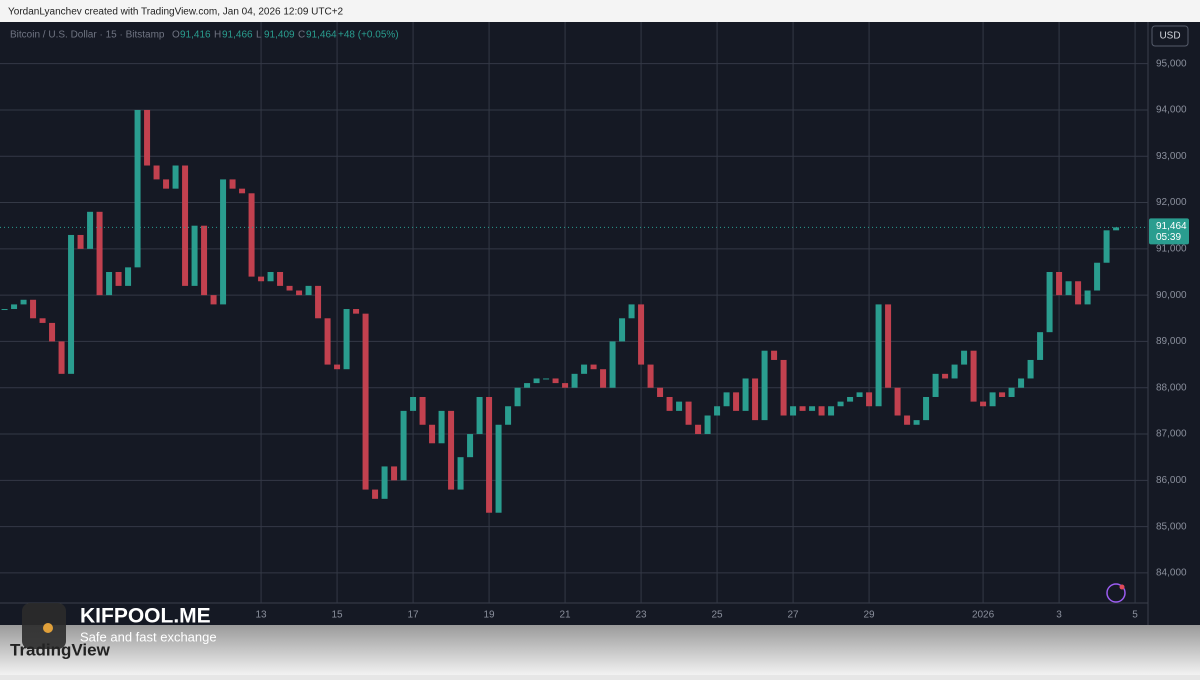 The height and width of the screenshot is (680, 1200). What do you see at coordinates (338, 615) in the screenshot?
I see `x-tick-label: 15` at bounding box center [338, 615].